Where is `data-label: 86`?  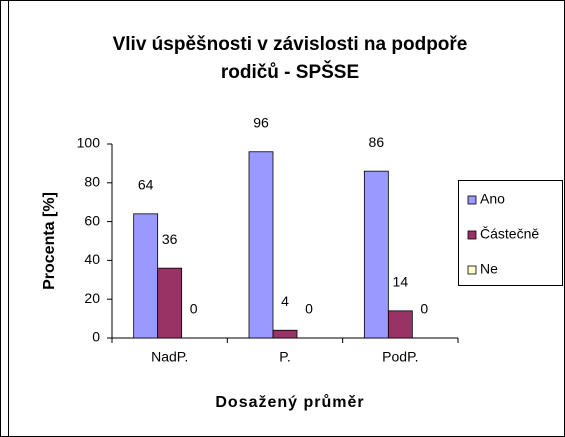
data-label: 86 is located at coordinates (377, 142).